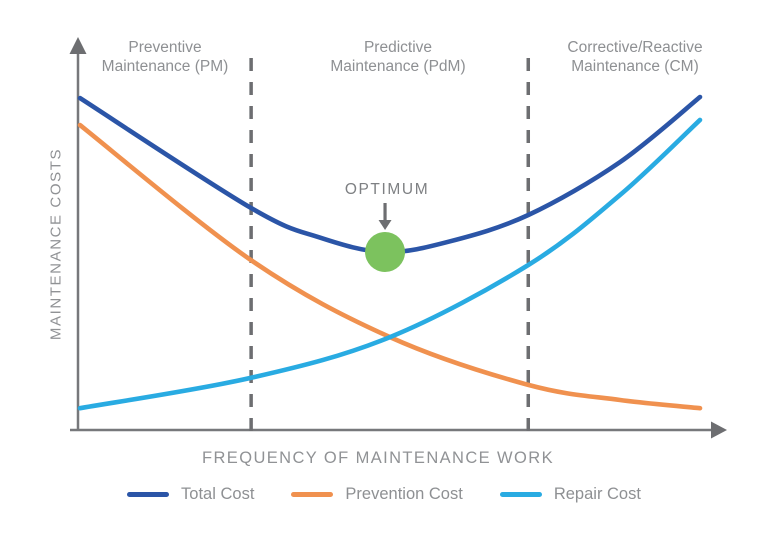 This screenshot has height=533, width=768. I want to click on legend-item-repair-cost: Repair Cost, so click(570, 494).